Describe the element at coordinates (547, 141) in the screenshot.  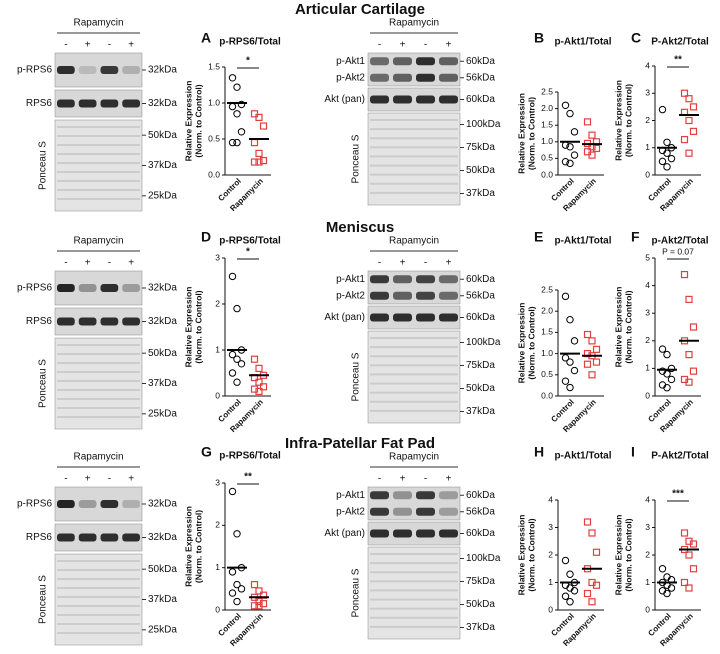
I see `y-tick-label: 1.0` at that location.